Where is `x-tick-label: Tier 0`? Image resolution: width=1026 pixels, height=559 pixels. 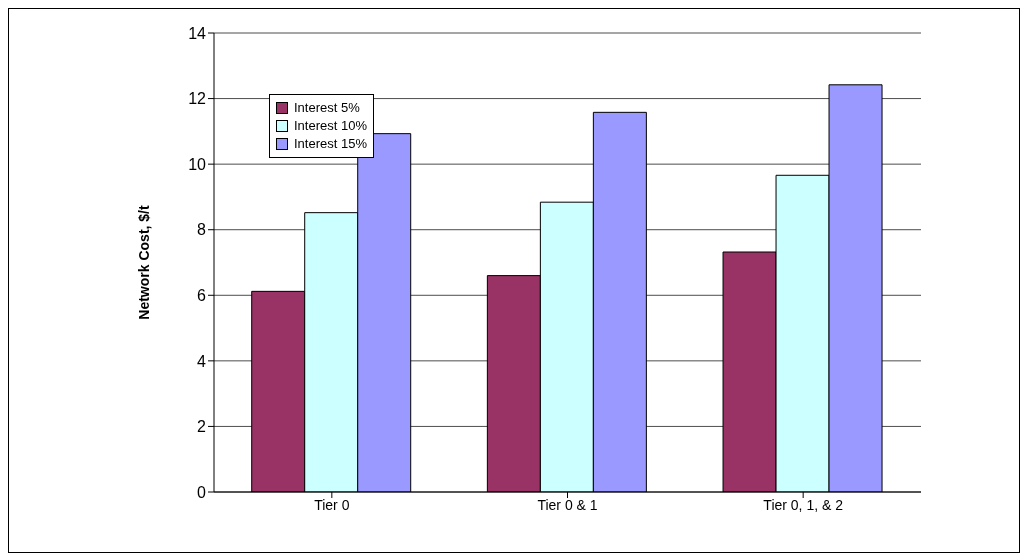 x-tick-label: Tier 0 is located at coordinates (332, 504).